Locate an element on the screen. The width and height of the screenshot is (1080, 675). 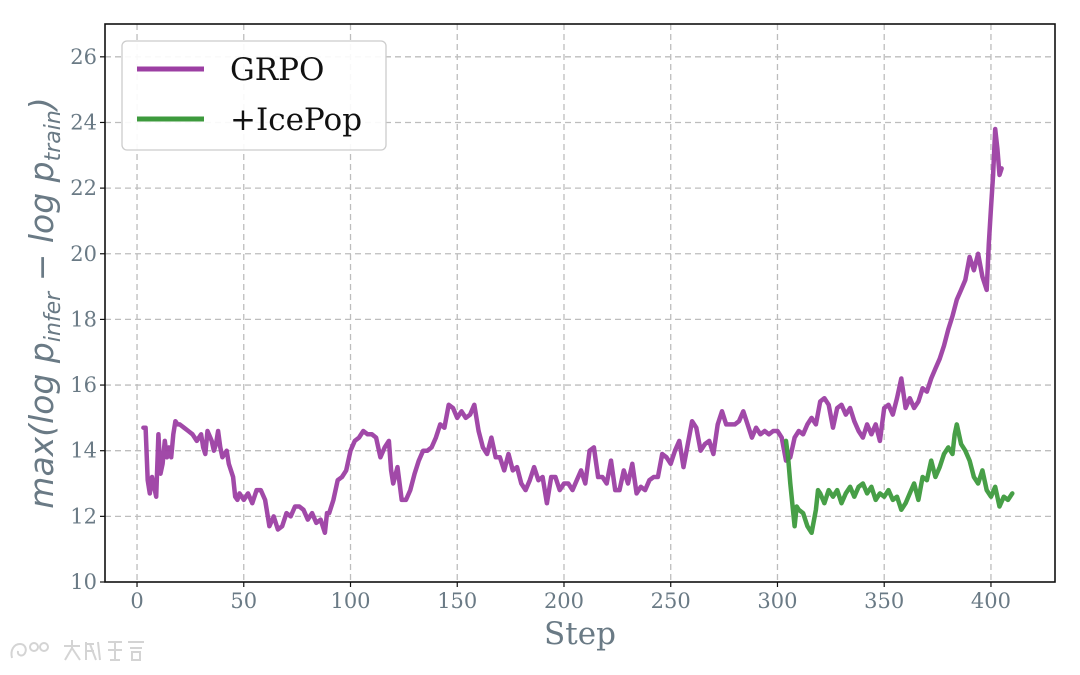
y-axis-title: max(log pinfer − log ptrain) is located at coordinates (44, 302).